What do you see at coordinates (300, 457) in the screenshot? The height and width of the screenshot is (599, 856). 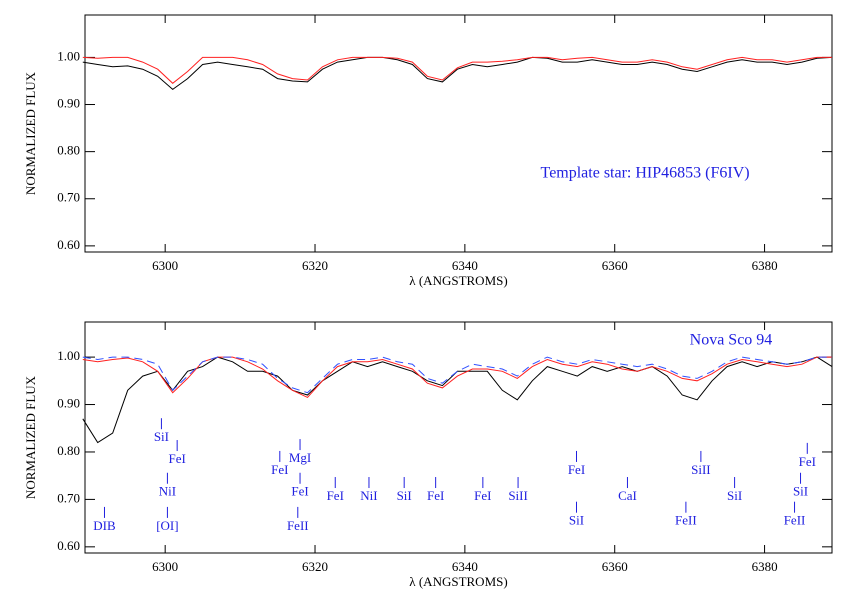 I see `line-label: MgI` at bounding box center [300, 457].